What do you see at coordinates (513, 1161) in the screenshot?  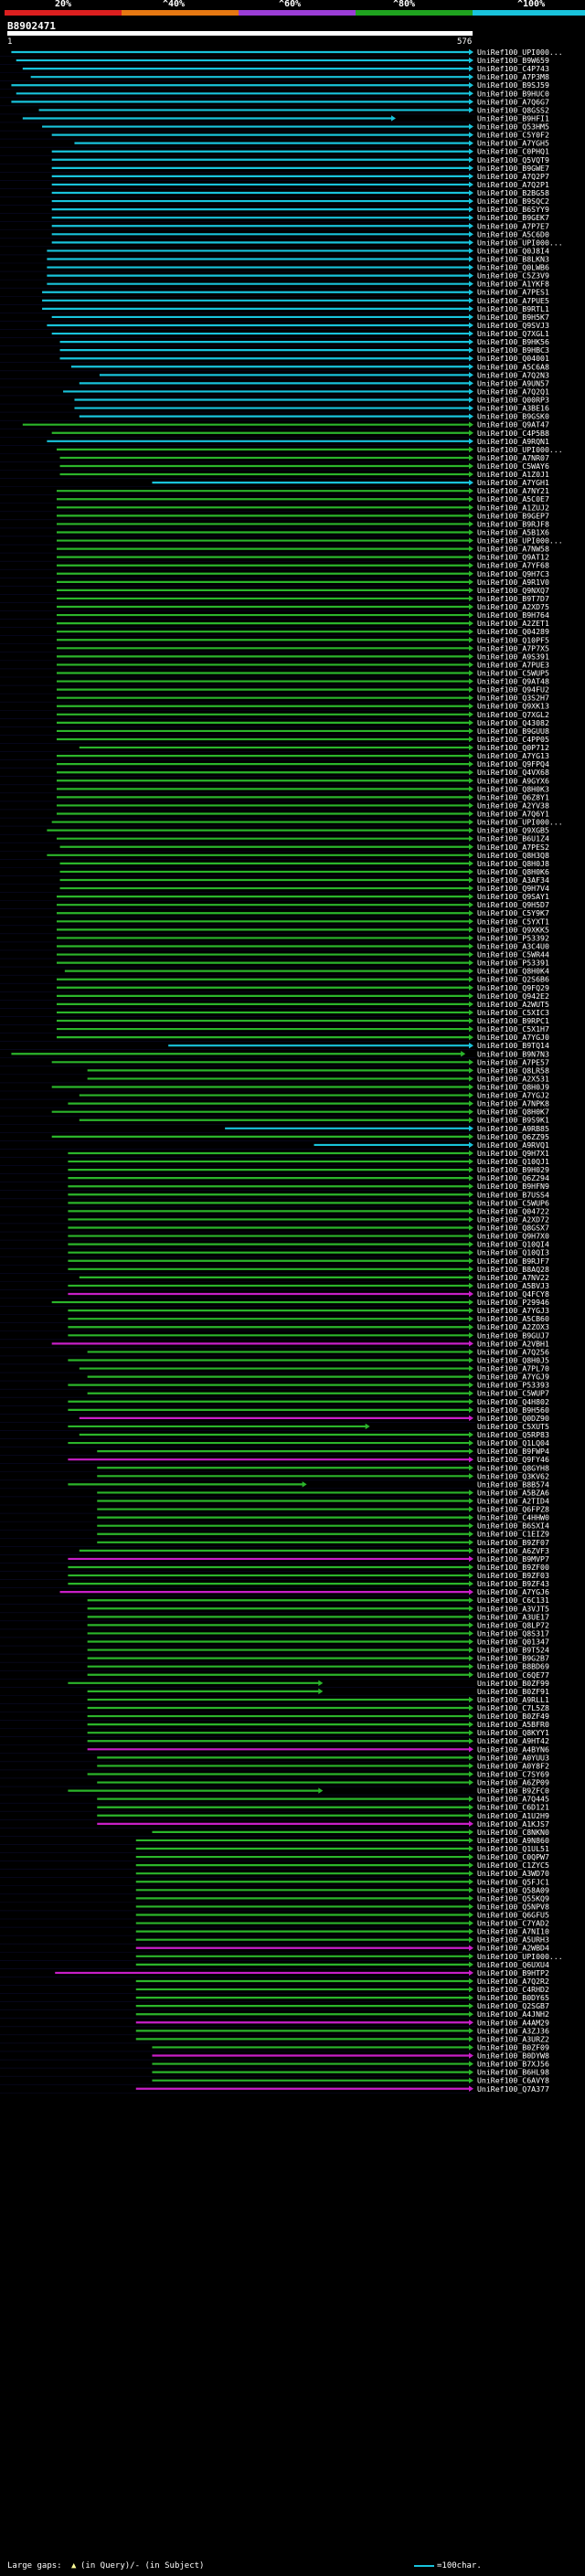 I see `hit-id-label: UniRef100_Q10QJ1` at bounding box center [513, 1161].